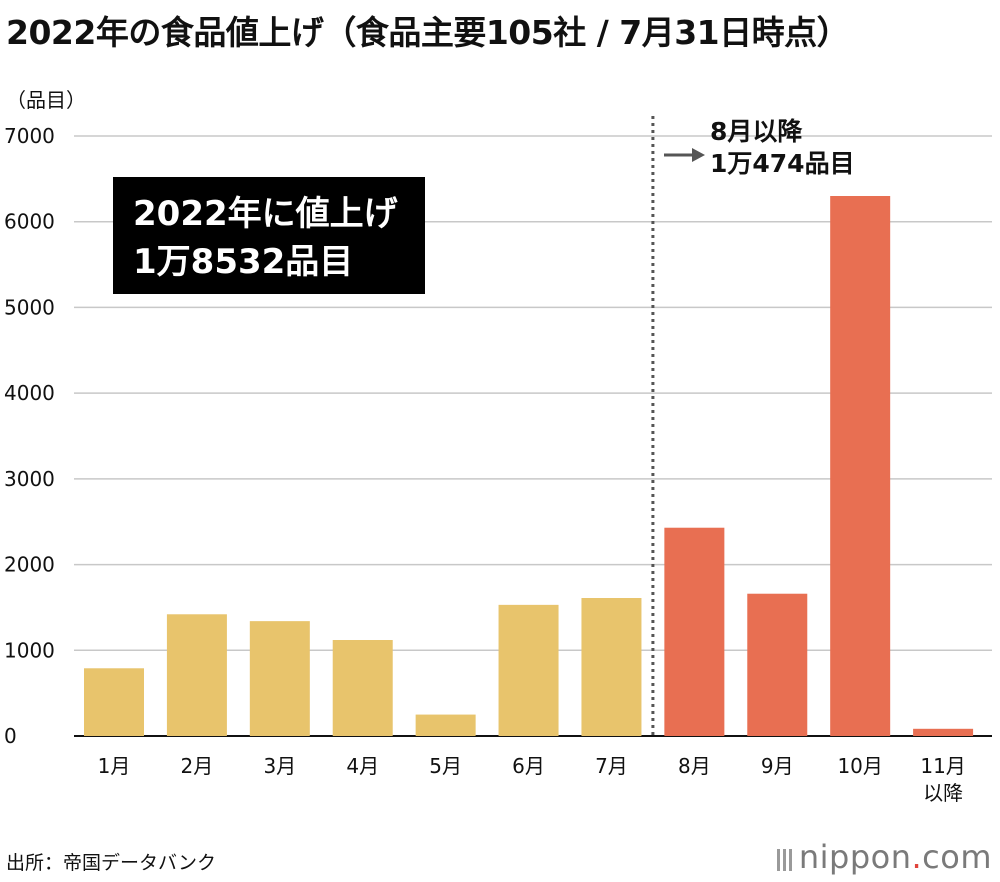  I want to click on august-onward-note: 8月以降 1万474品目, so click(782, 148).